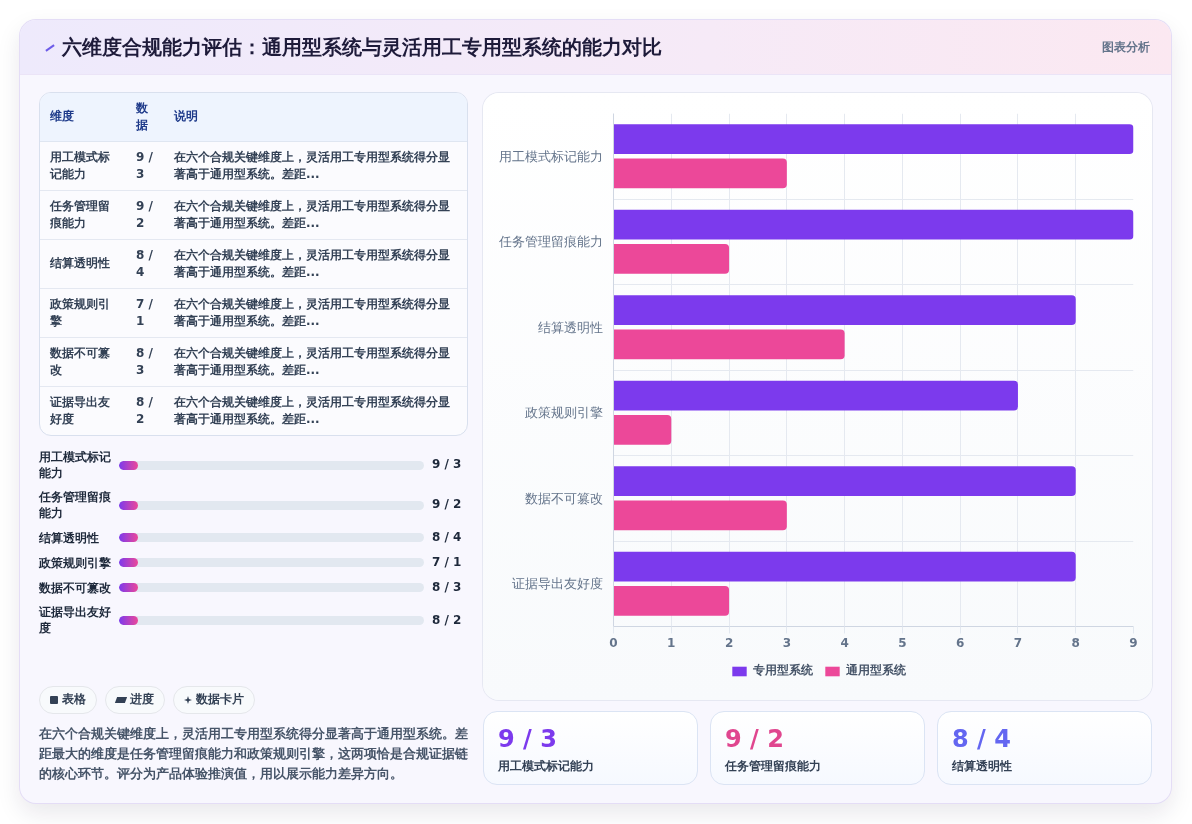 This screenshot has height=824, width=1192. Describe the element at coordinates (729, 642) in the screenshot. I see `x-tick-label: 2` at that location.